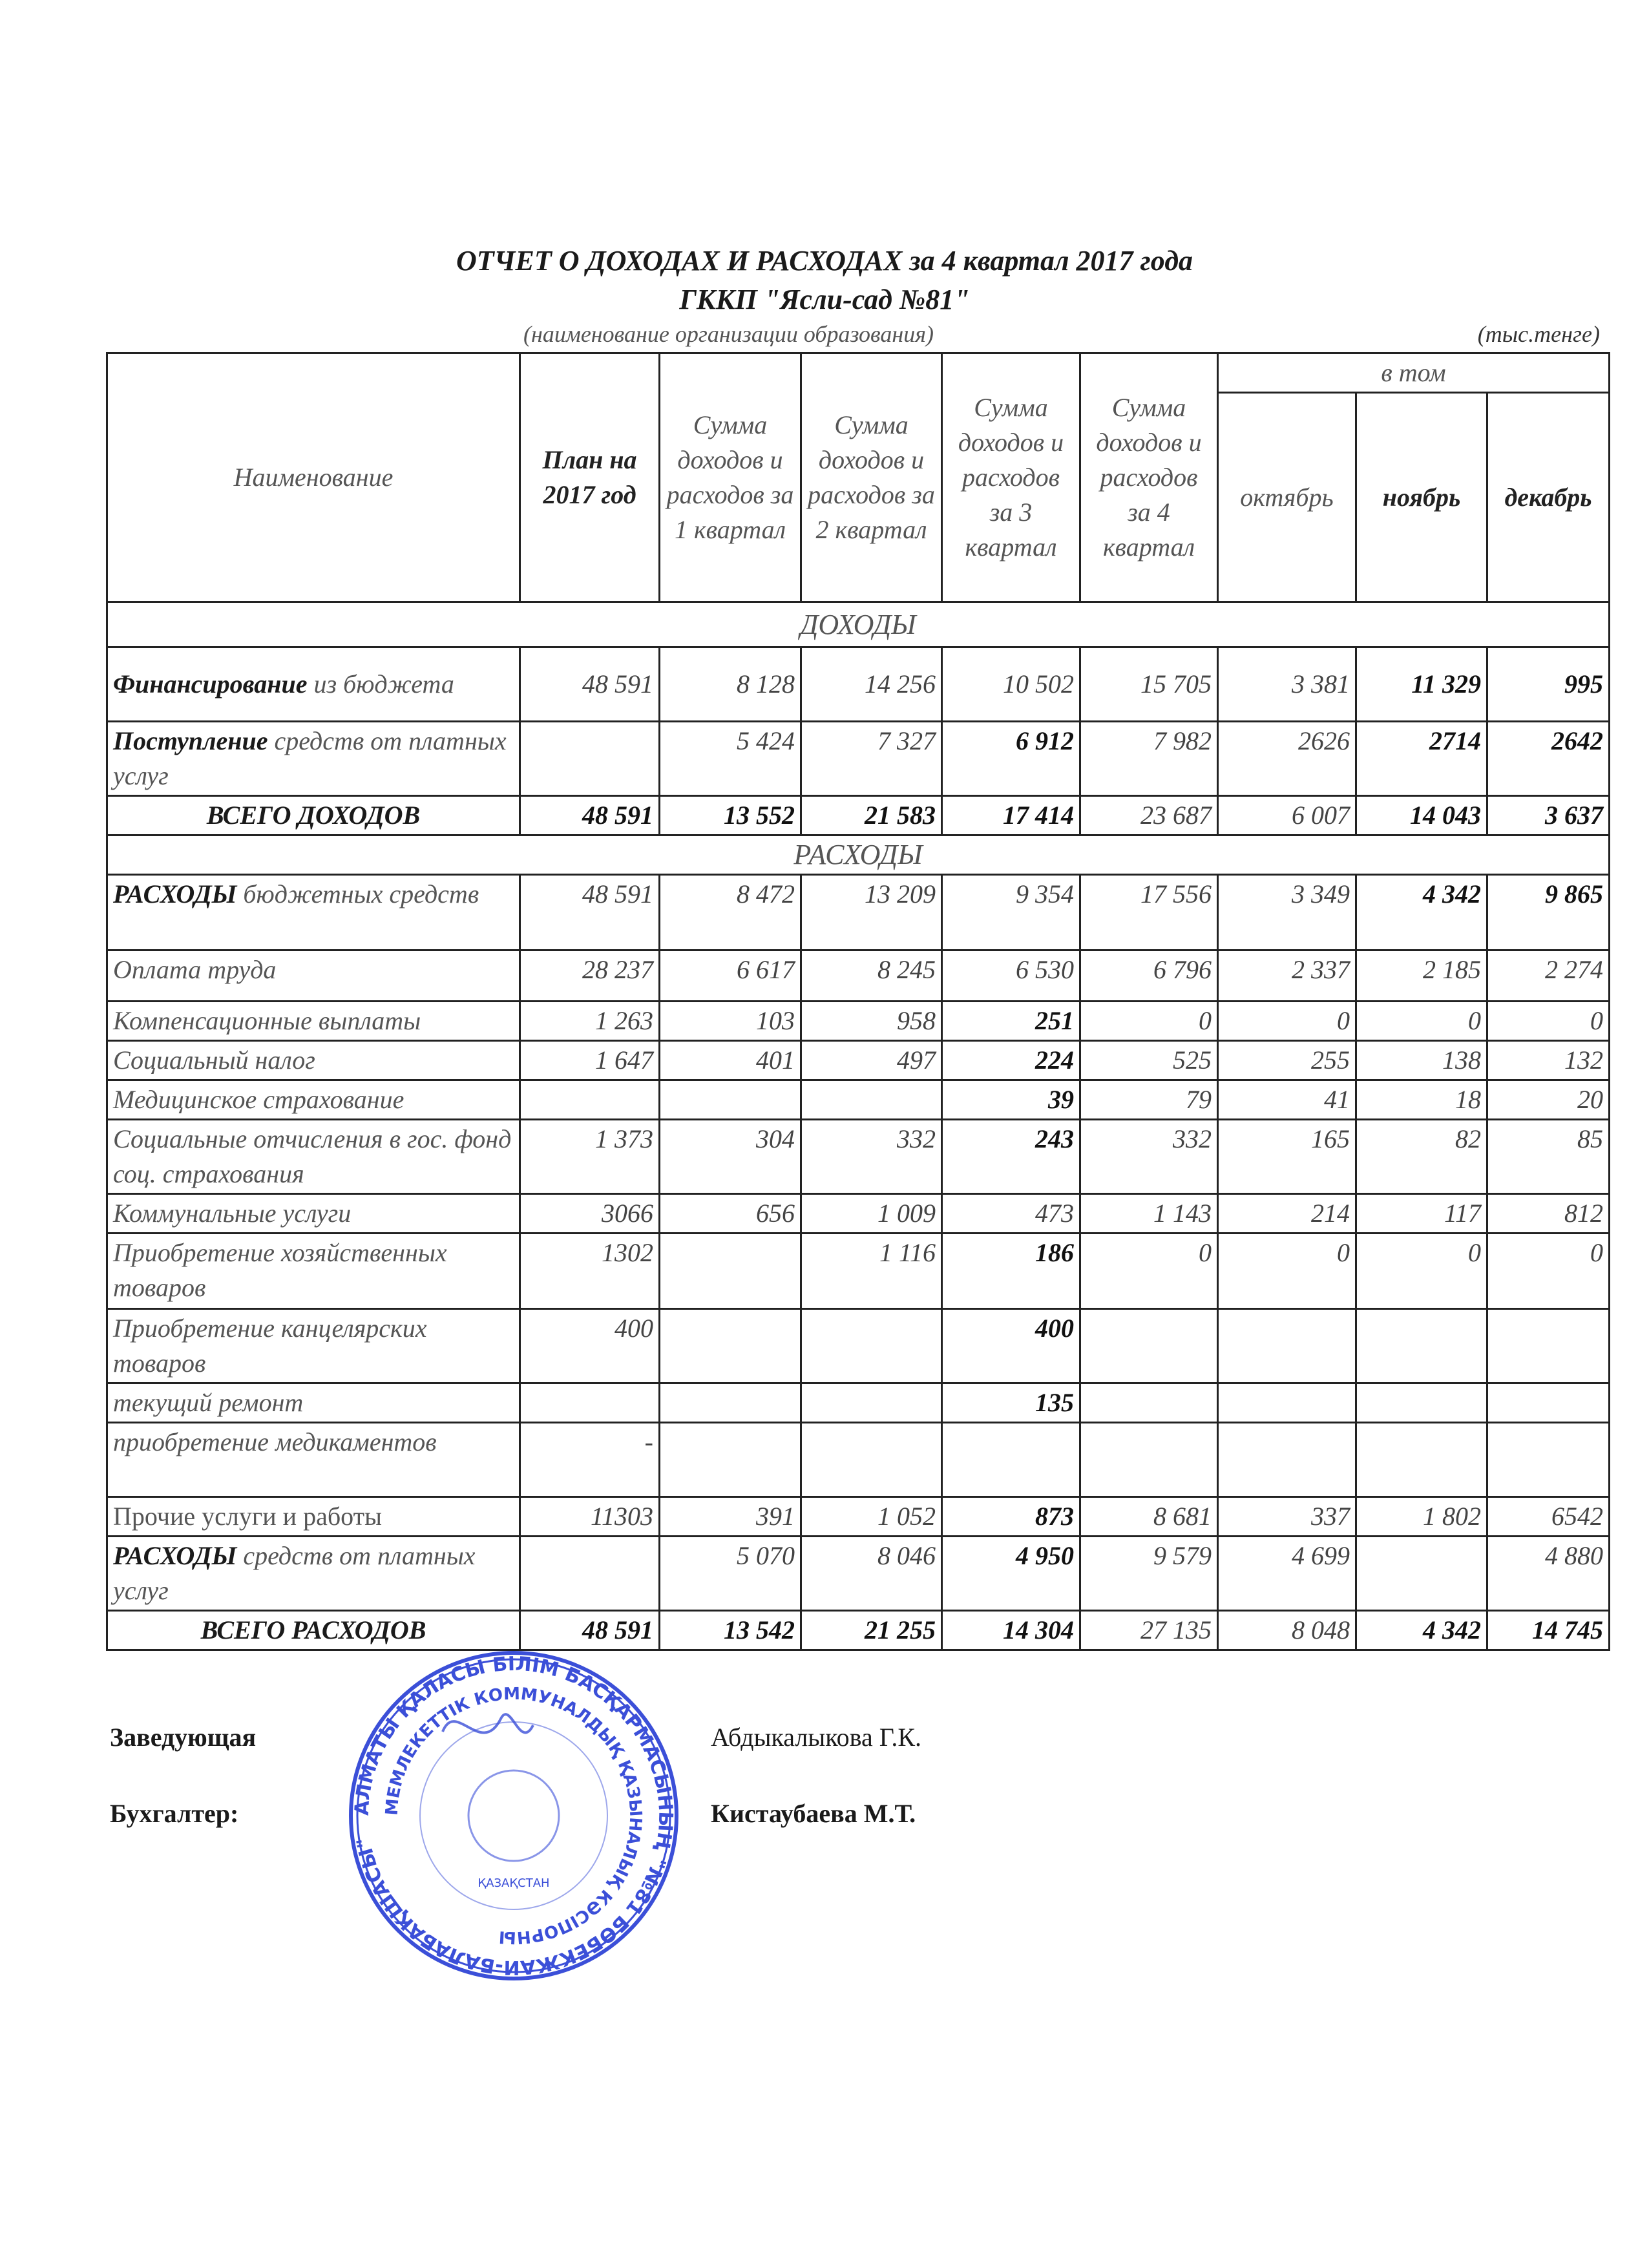  What do you see at coordinates (1422, 816) in the screenshot?
I see `value-cell: 14 043` at bounding box center [1422, 816].